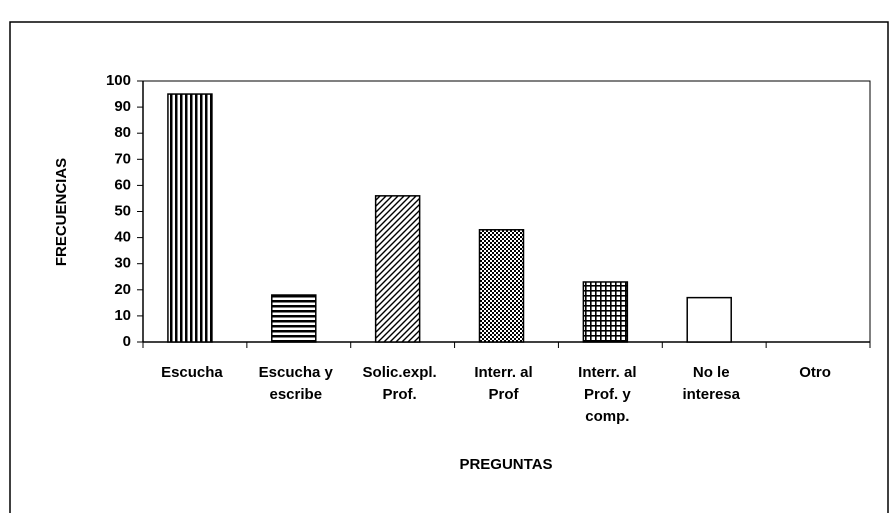  I want to click on y-tick-label: 50, so click(122, 210).